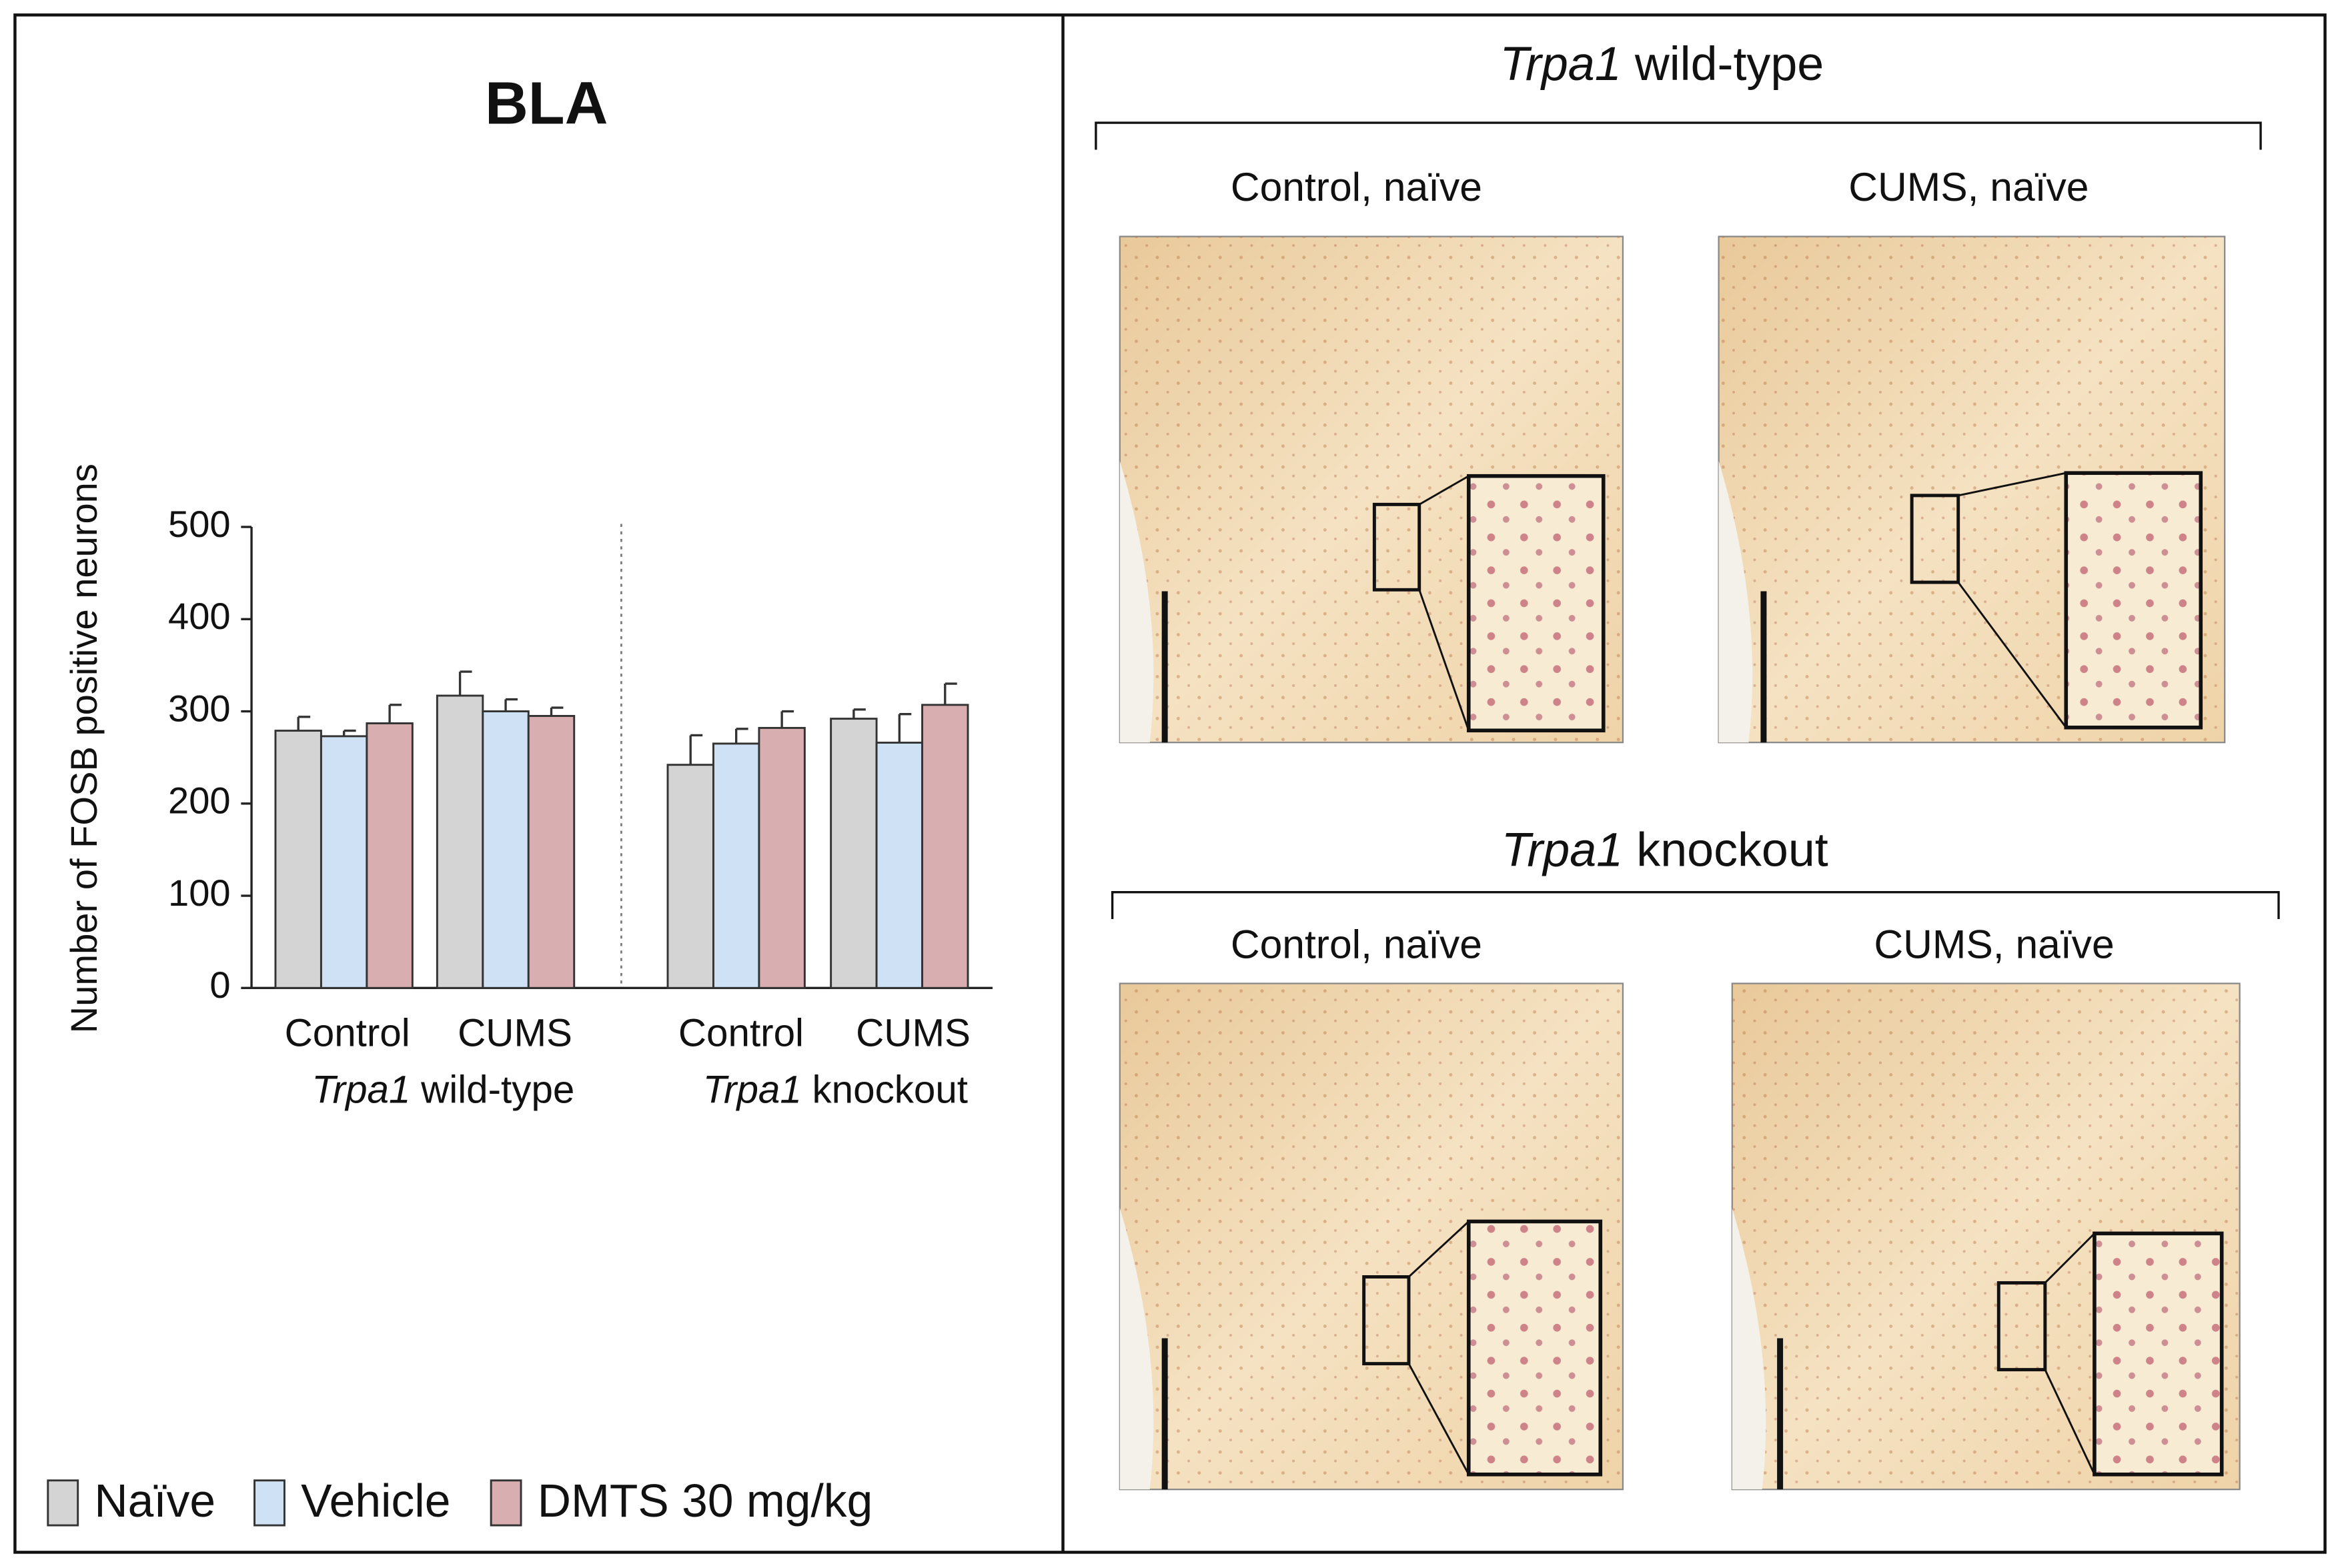 The image size is (2340, 1568). Describe the element at coordinates (1665, 849) in the screenshot. I see `panel-title: Trpa1 knockout` at that location.